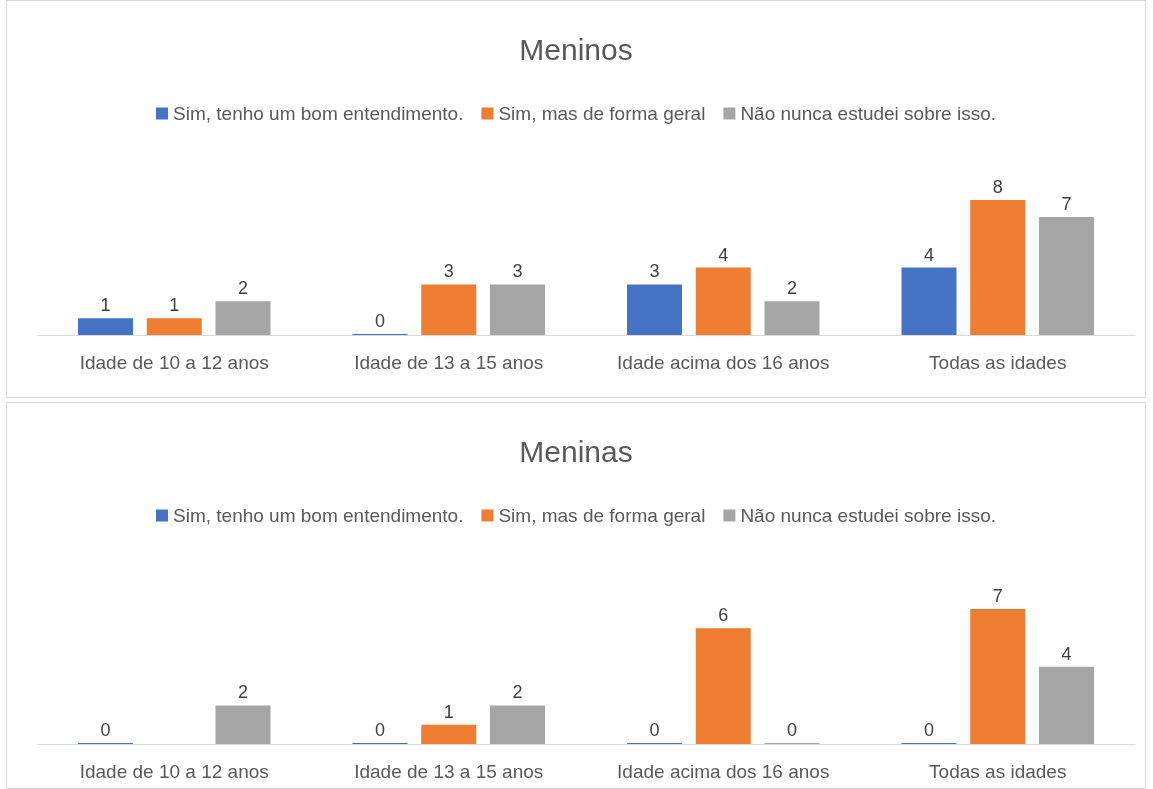  What do you see at coordinates (997, 187) in the screenshot?
I see `data-label: 8` at bounding box center [997, 187].